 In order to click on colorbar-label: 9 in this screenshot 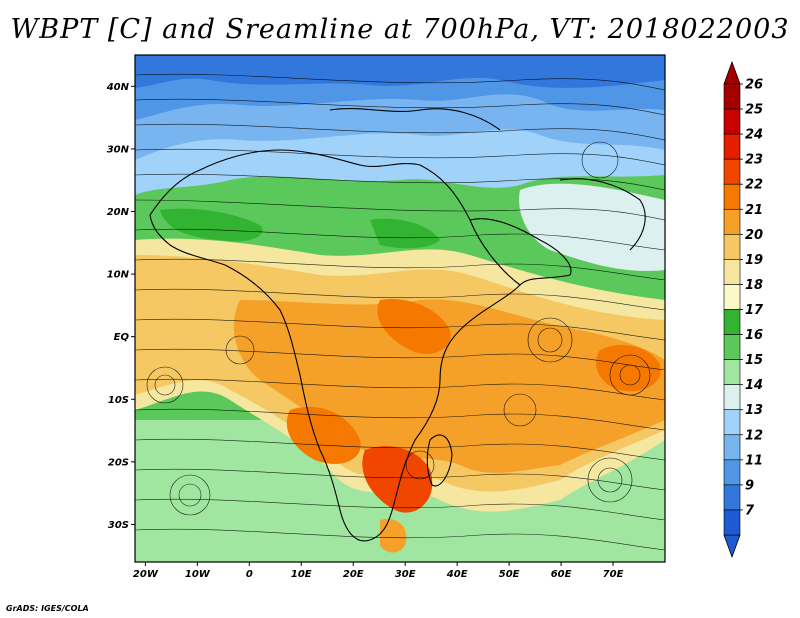, I will do `click(749, 485)`.